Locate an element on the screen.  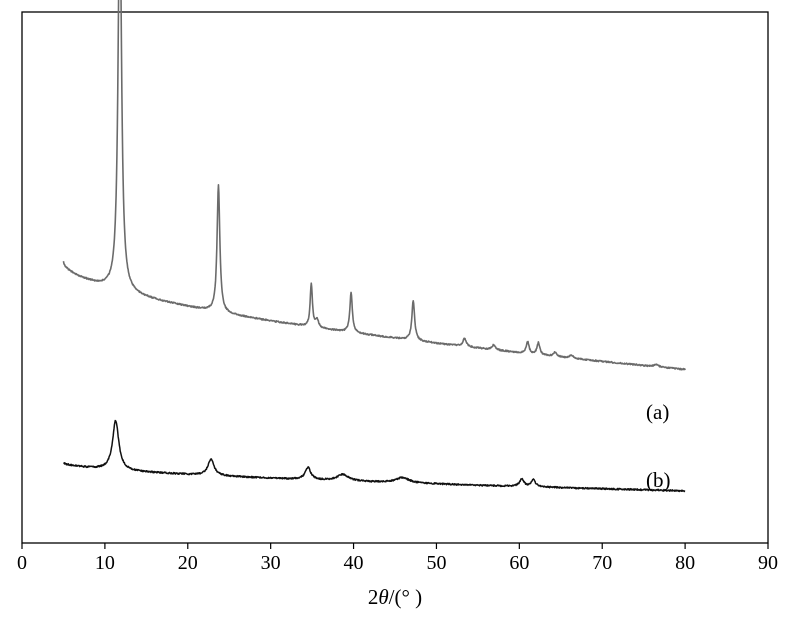
x-axis-ticks: 0 10 20 30 40 50 60 70 80 90 is located at coordinates (397, 558).